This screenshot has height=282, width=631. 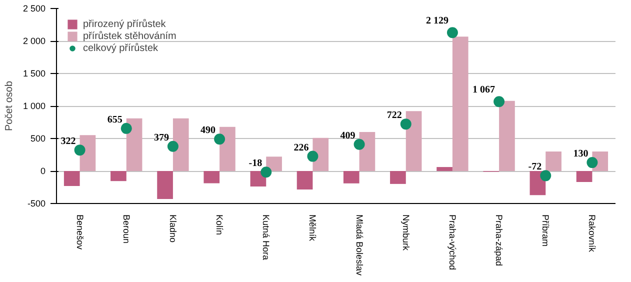 I want to click on y-tick-label: 1 000, so click(x=34, y=106).